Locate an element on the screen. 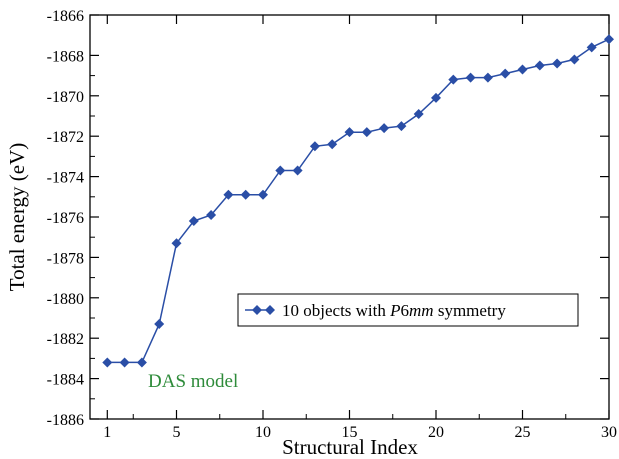 The image size is (619, 459). y-tick-label: -1876 is located at coordinates (65, 218).